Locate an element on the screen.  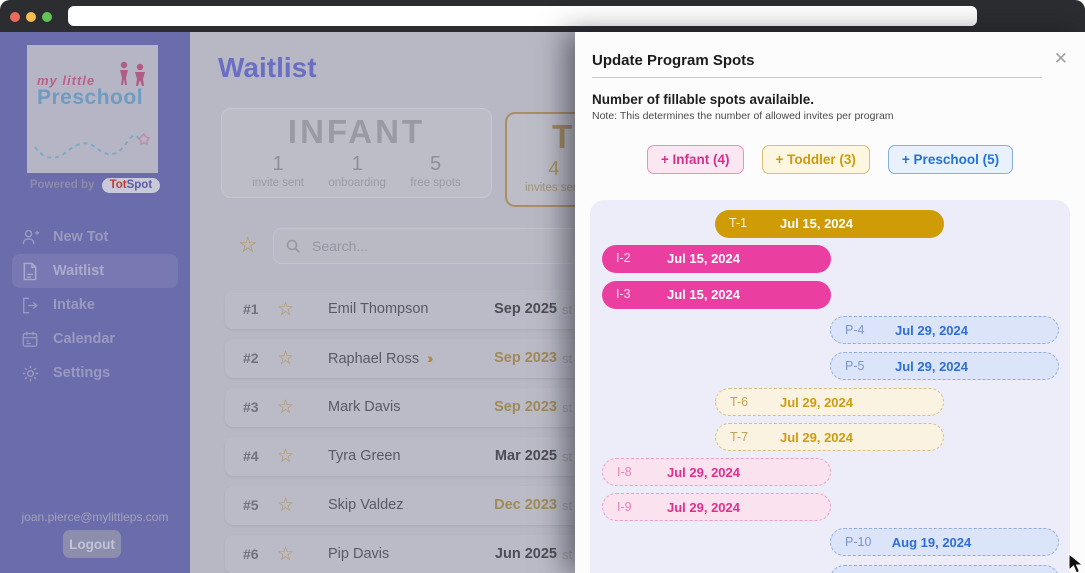
pill-id: P-4 is located at coordinates (855, 330).